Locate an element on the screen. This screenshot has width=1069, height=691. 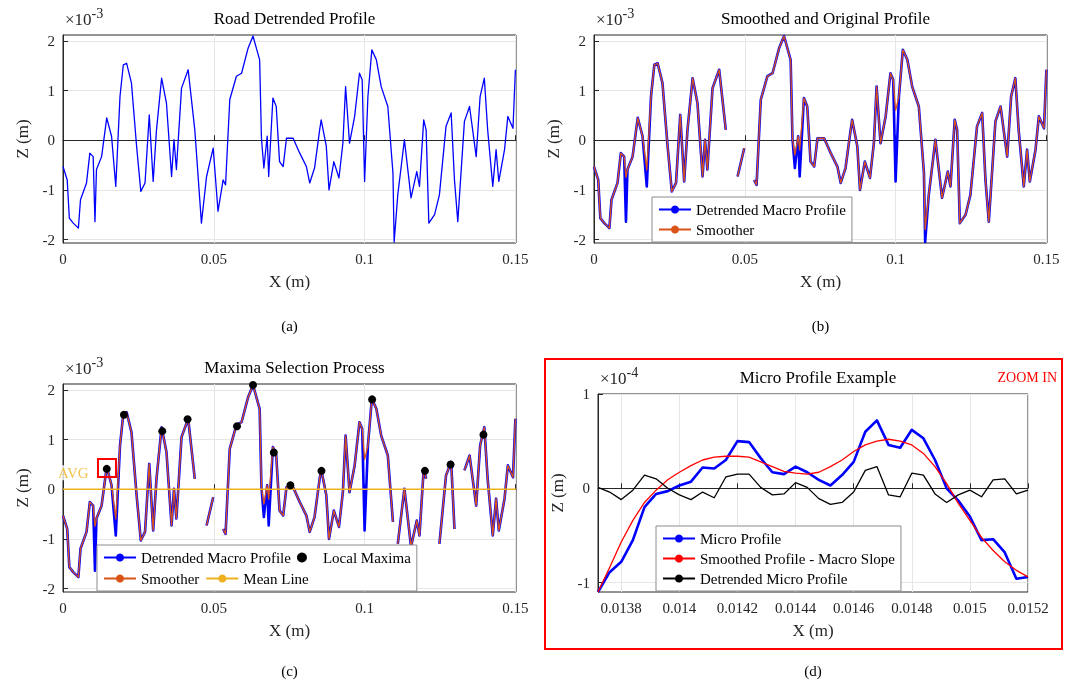
x-tick-label: 0.0142 is located at coordinates (737, 607).